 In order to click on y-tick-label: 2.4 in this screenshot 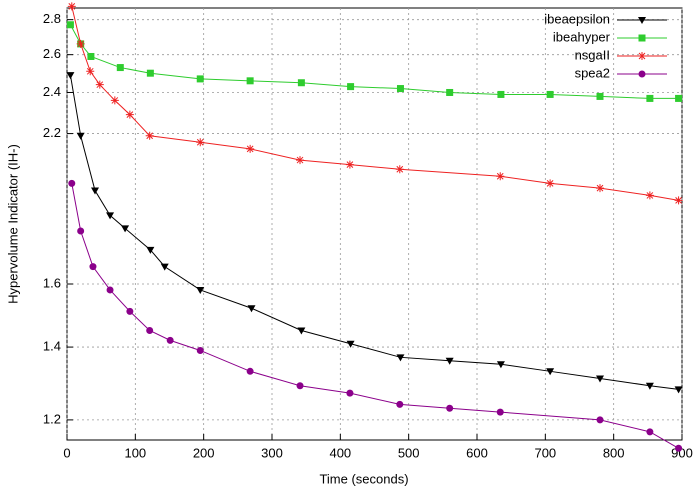, I will do `click(52, 91)`.